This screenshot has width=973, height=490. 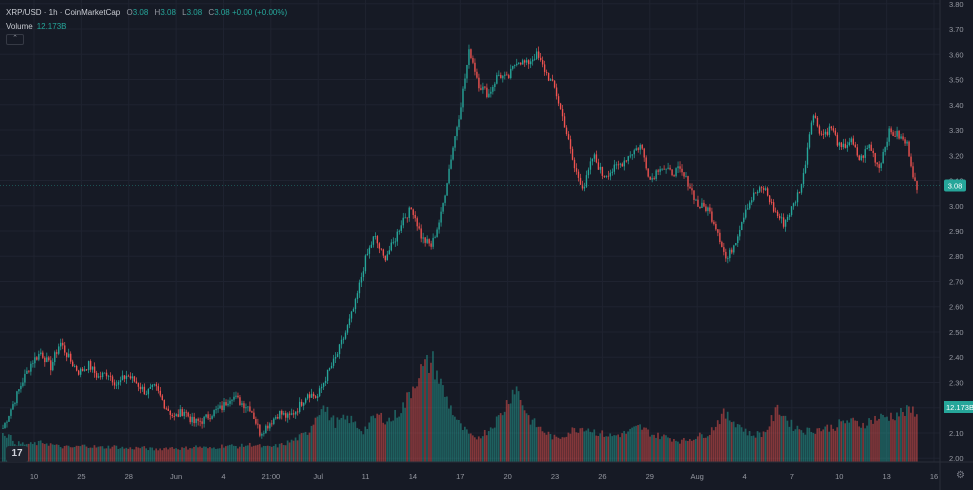 What do you see at coordinates (960, 475) in the screenshot?
I see `gear-icon: ⚙` at bounding box center [960, 475].